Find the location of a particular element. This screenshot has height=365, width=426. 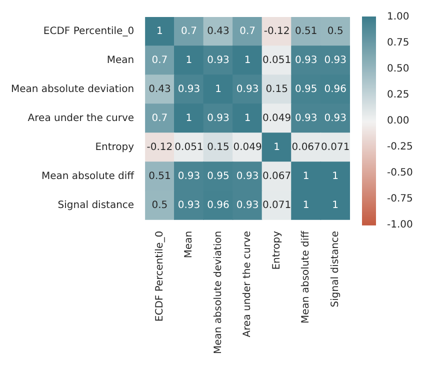

color-bar-label: -1.00 is located at coordinates (400, 225).